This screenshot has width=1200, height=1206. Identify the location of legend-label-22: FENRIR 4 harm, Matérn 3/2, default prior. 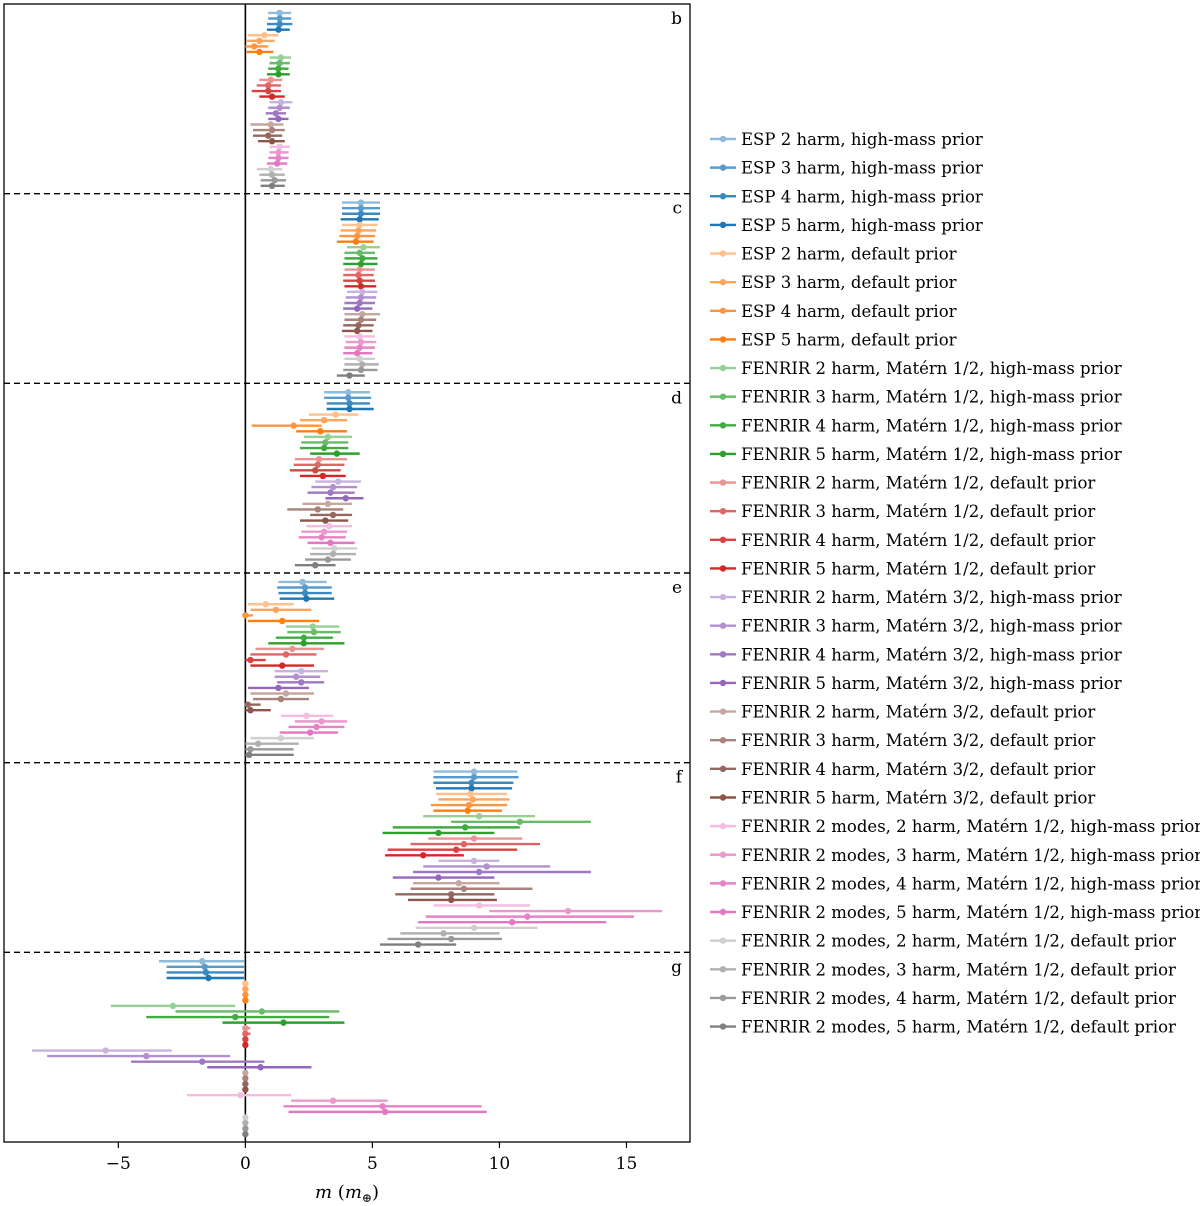
(918, 769).